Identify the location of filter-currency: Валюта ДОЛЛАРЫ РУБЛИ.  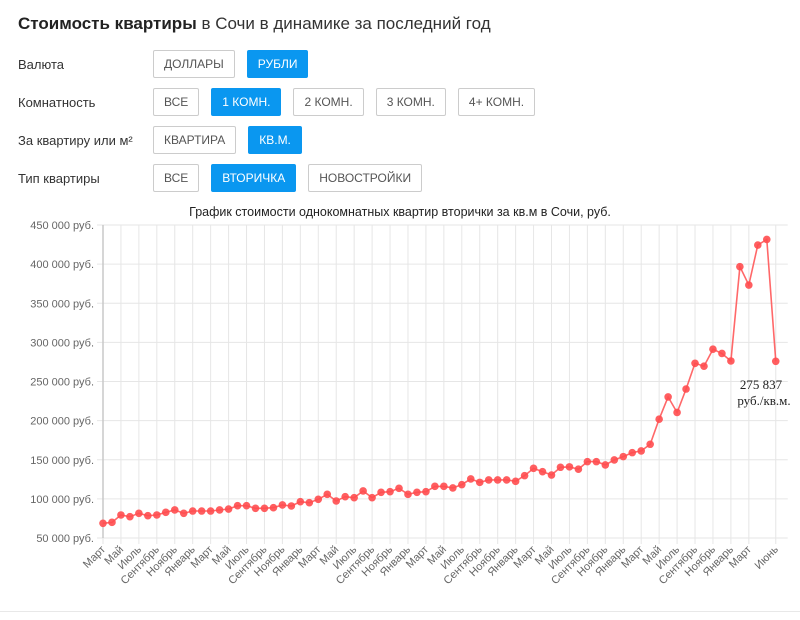
(169, 64).